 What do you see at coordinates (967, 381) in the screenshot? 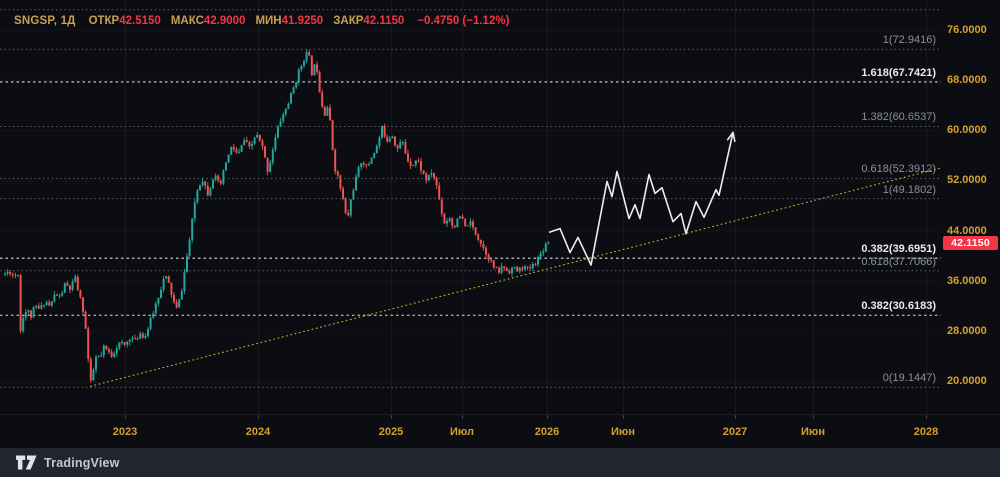
I see `price-axis-label: 20.0000` at bounding box center [967, 381].